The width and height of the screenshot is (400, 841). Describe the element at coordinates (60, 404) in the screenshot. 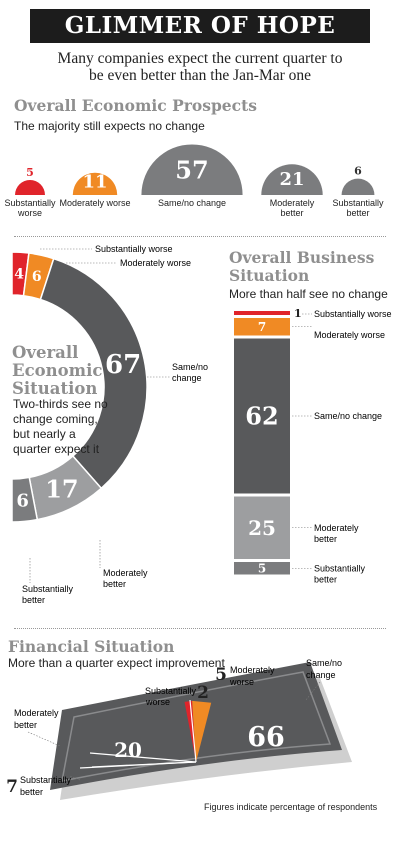

I see `economic-situation-note-line-1: Two-thirds see no` at that location.